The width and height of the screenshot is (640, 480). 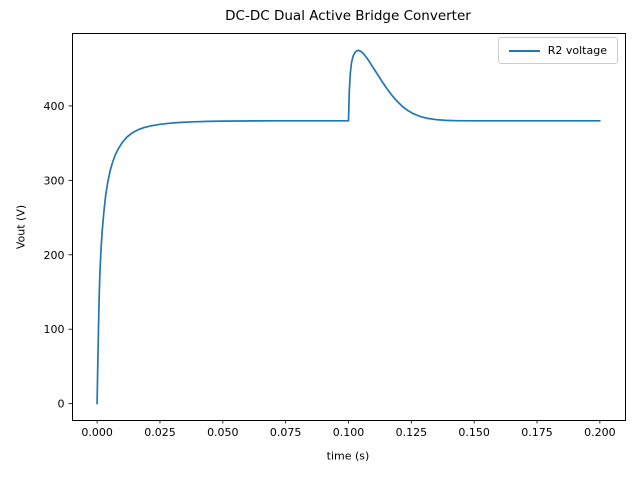 What do you see at coordinates (600, 432) in the screenshot?
I see `x-tick-label: 0.200` at bounding box center [600, 432].